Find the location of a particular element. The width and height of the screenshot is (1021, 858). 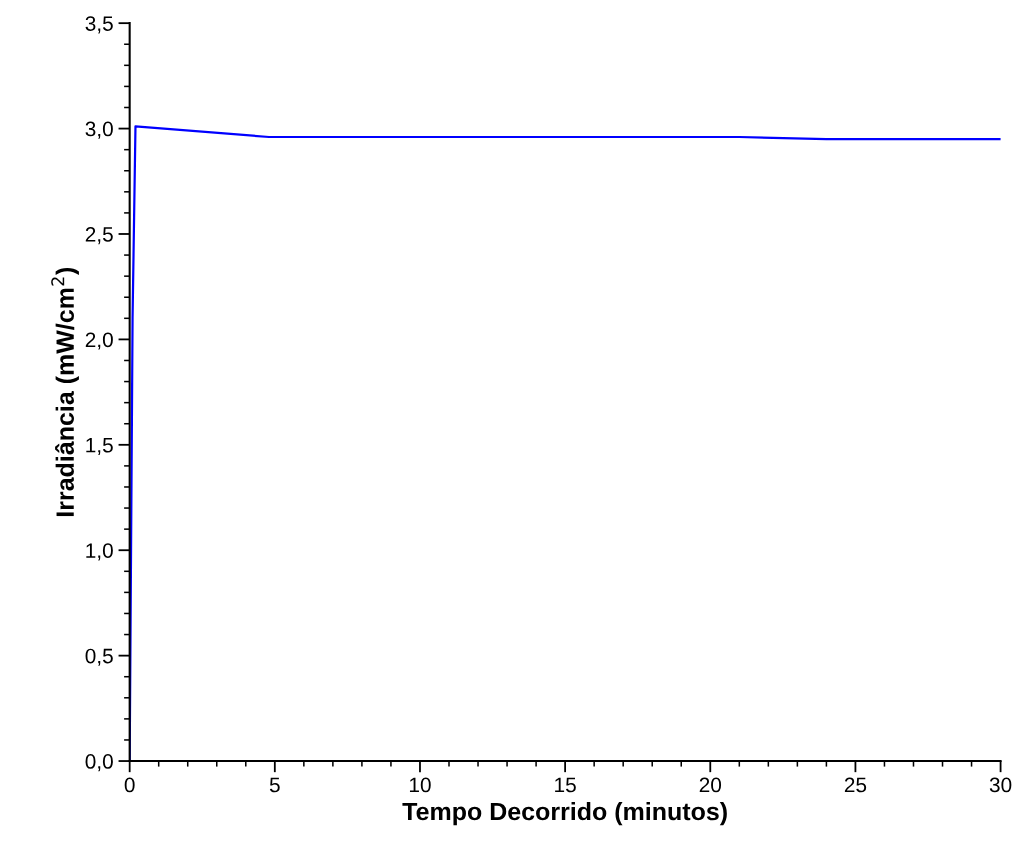

y-tick-label: 3,0 is located at coordinates (99, 130).